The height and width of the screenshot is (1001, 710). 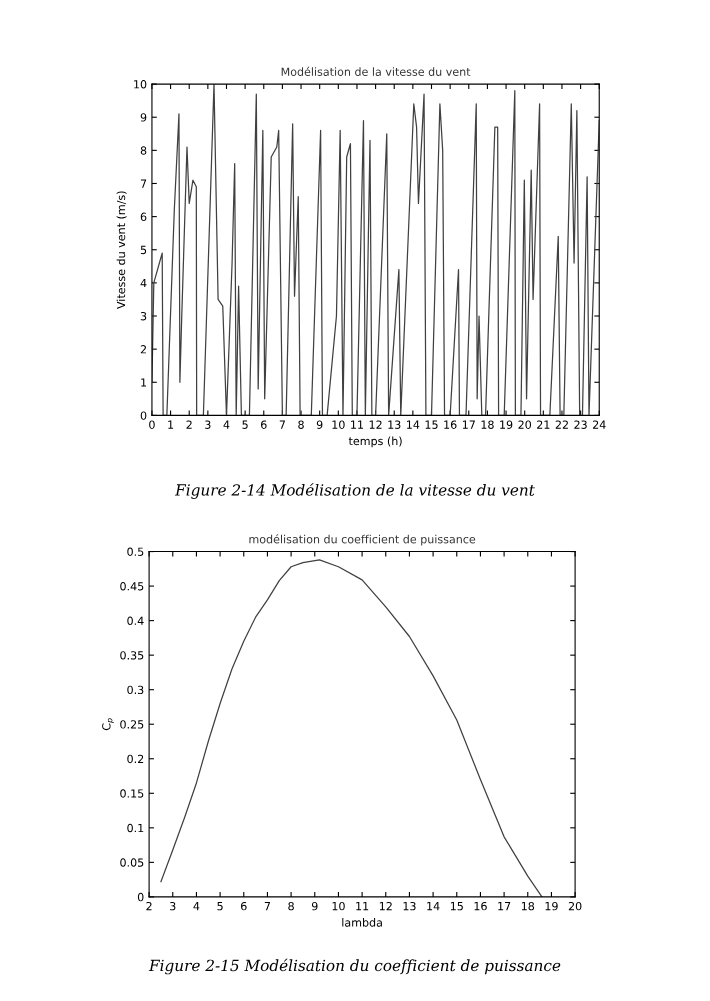 What do you see at coordinates (143, 183) in the screenshot?
I see `y-tick-label: 7` at bounding box center [143, 183].